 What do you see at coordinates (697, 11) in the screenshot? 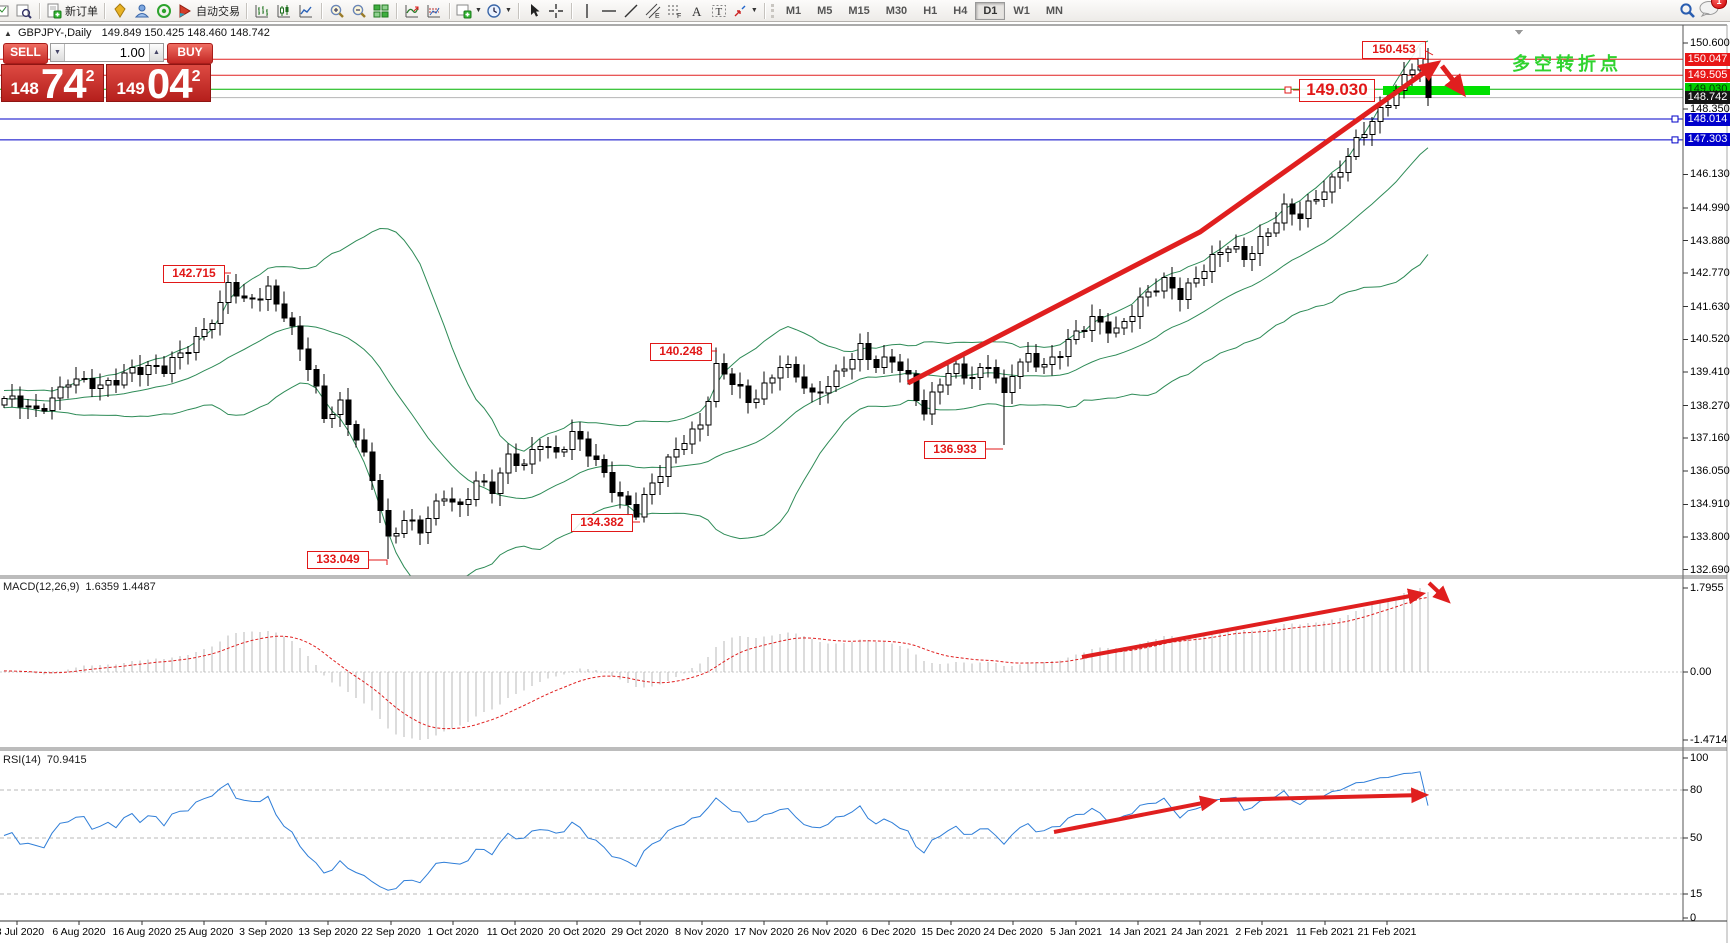
I see `text-icon: A` at bounding box center [697, 11].